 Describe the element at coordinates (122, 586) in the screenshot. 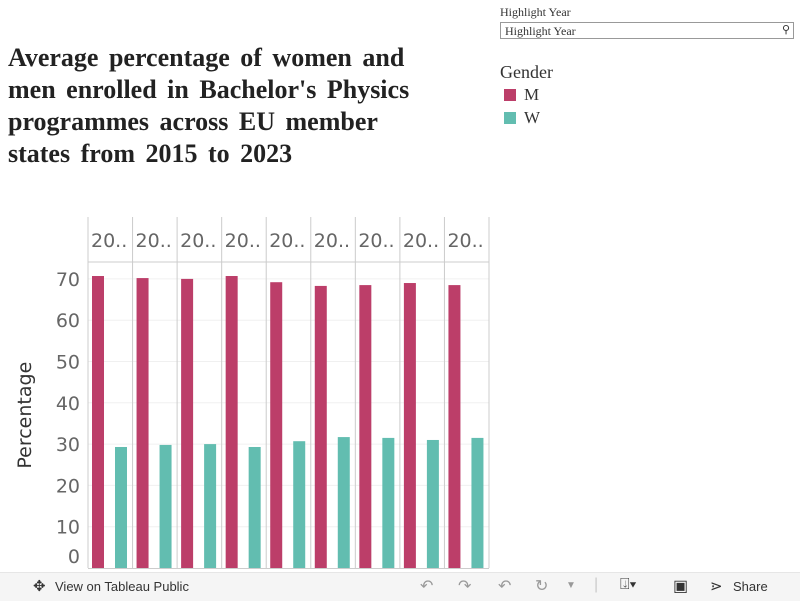

I see `view-on-tableau-link: View on Tableau Public` at that location.